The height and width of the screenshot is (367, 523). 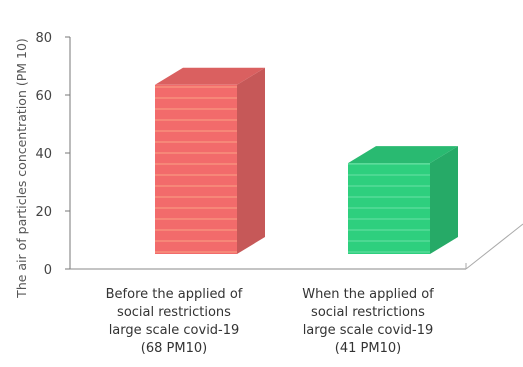 What do you see at coordinates (43, 212) in the screenshot?
I see `y-tick-label: 20` at bounding box center [43, 212].